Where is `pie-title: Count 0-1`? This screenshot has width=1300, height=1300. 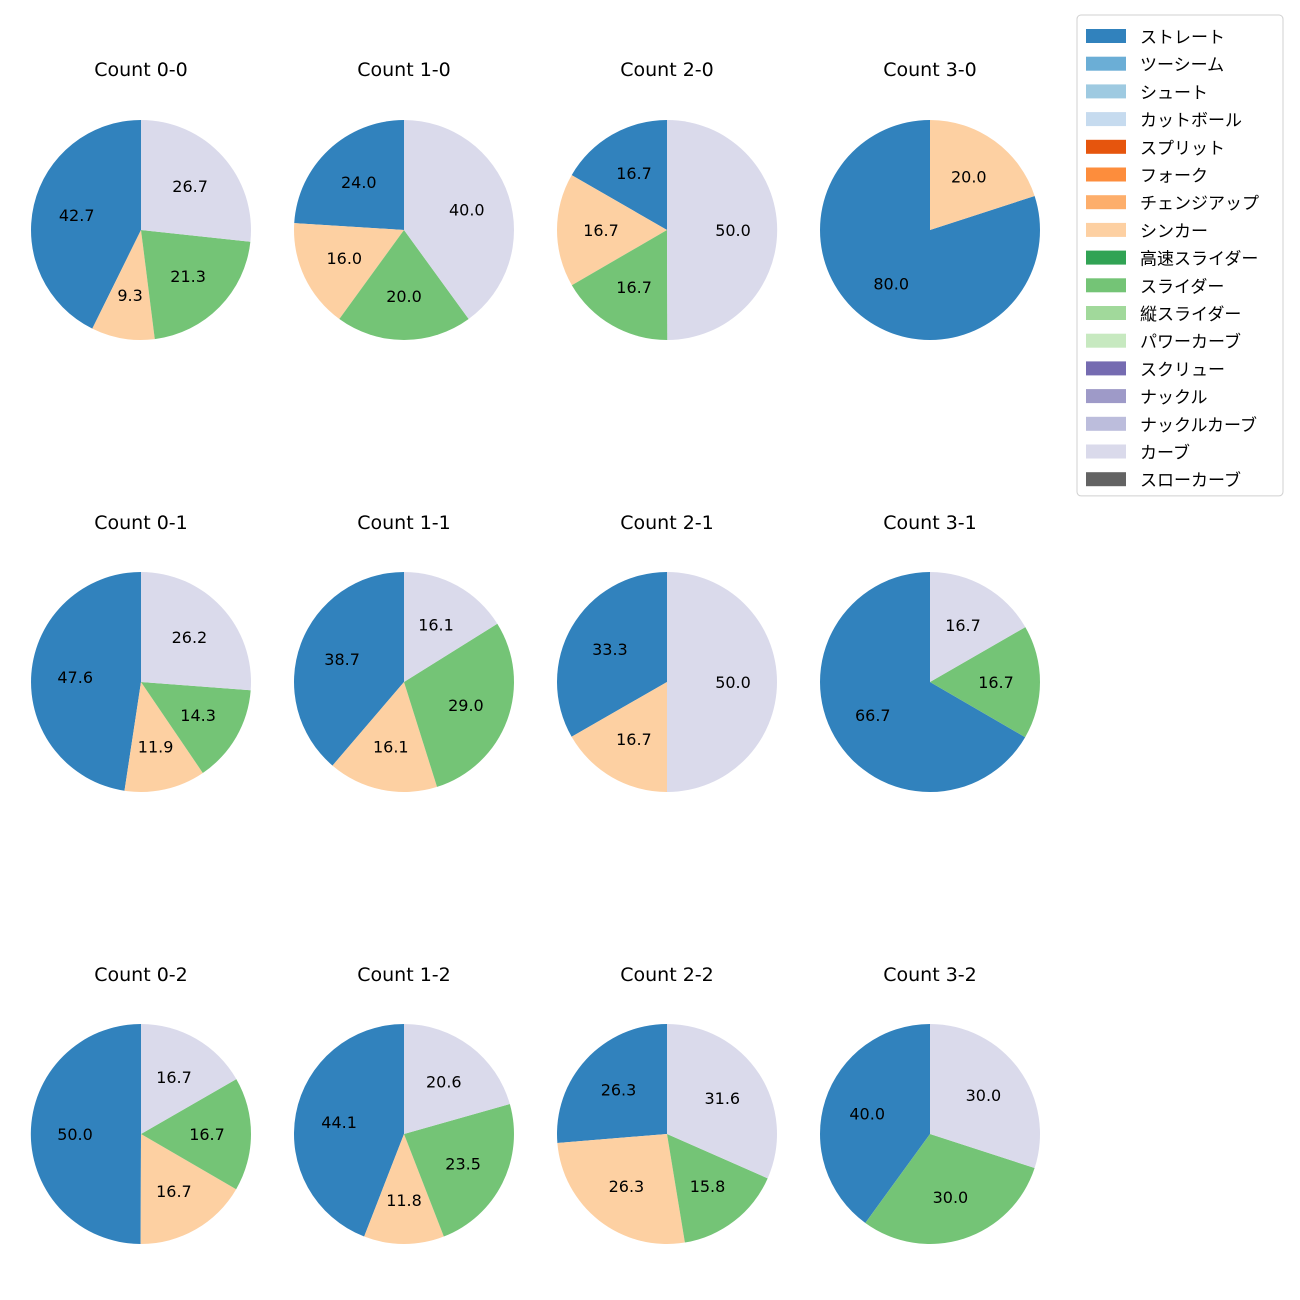 pie-title: Count 0-1 is located at coordinates (141, 523).